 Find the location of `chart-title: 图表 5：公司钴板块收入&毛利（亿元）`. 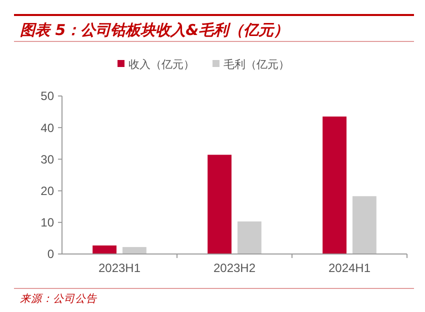

chart-title: 图表 5：公司钴板块收入&毛利（亿元） is located at coordinates (154, 30).